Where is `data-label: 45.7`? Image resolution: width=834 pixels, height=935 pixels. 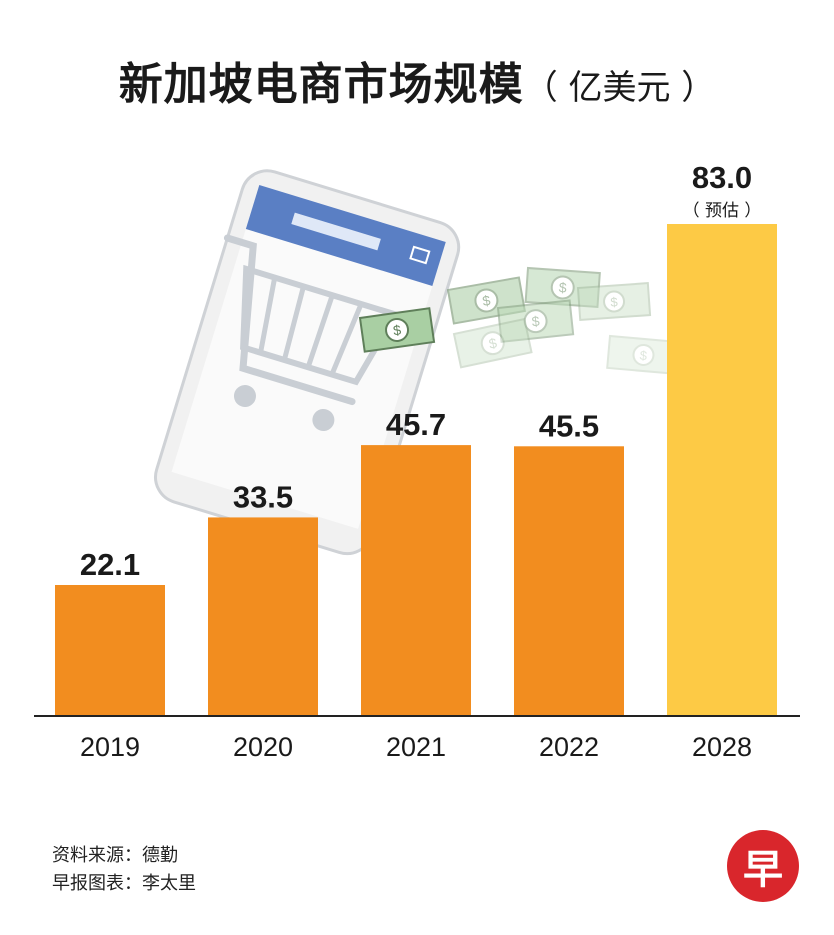 data-label: 45.7 is located at coordinates (416, 424).